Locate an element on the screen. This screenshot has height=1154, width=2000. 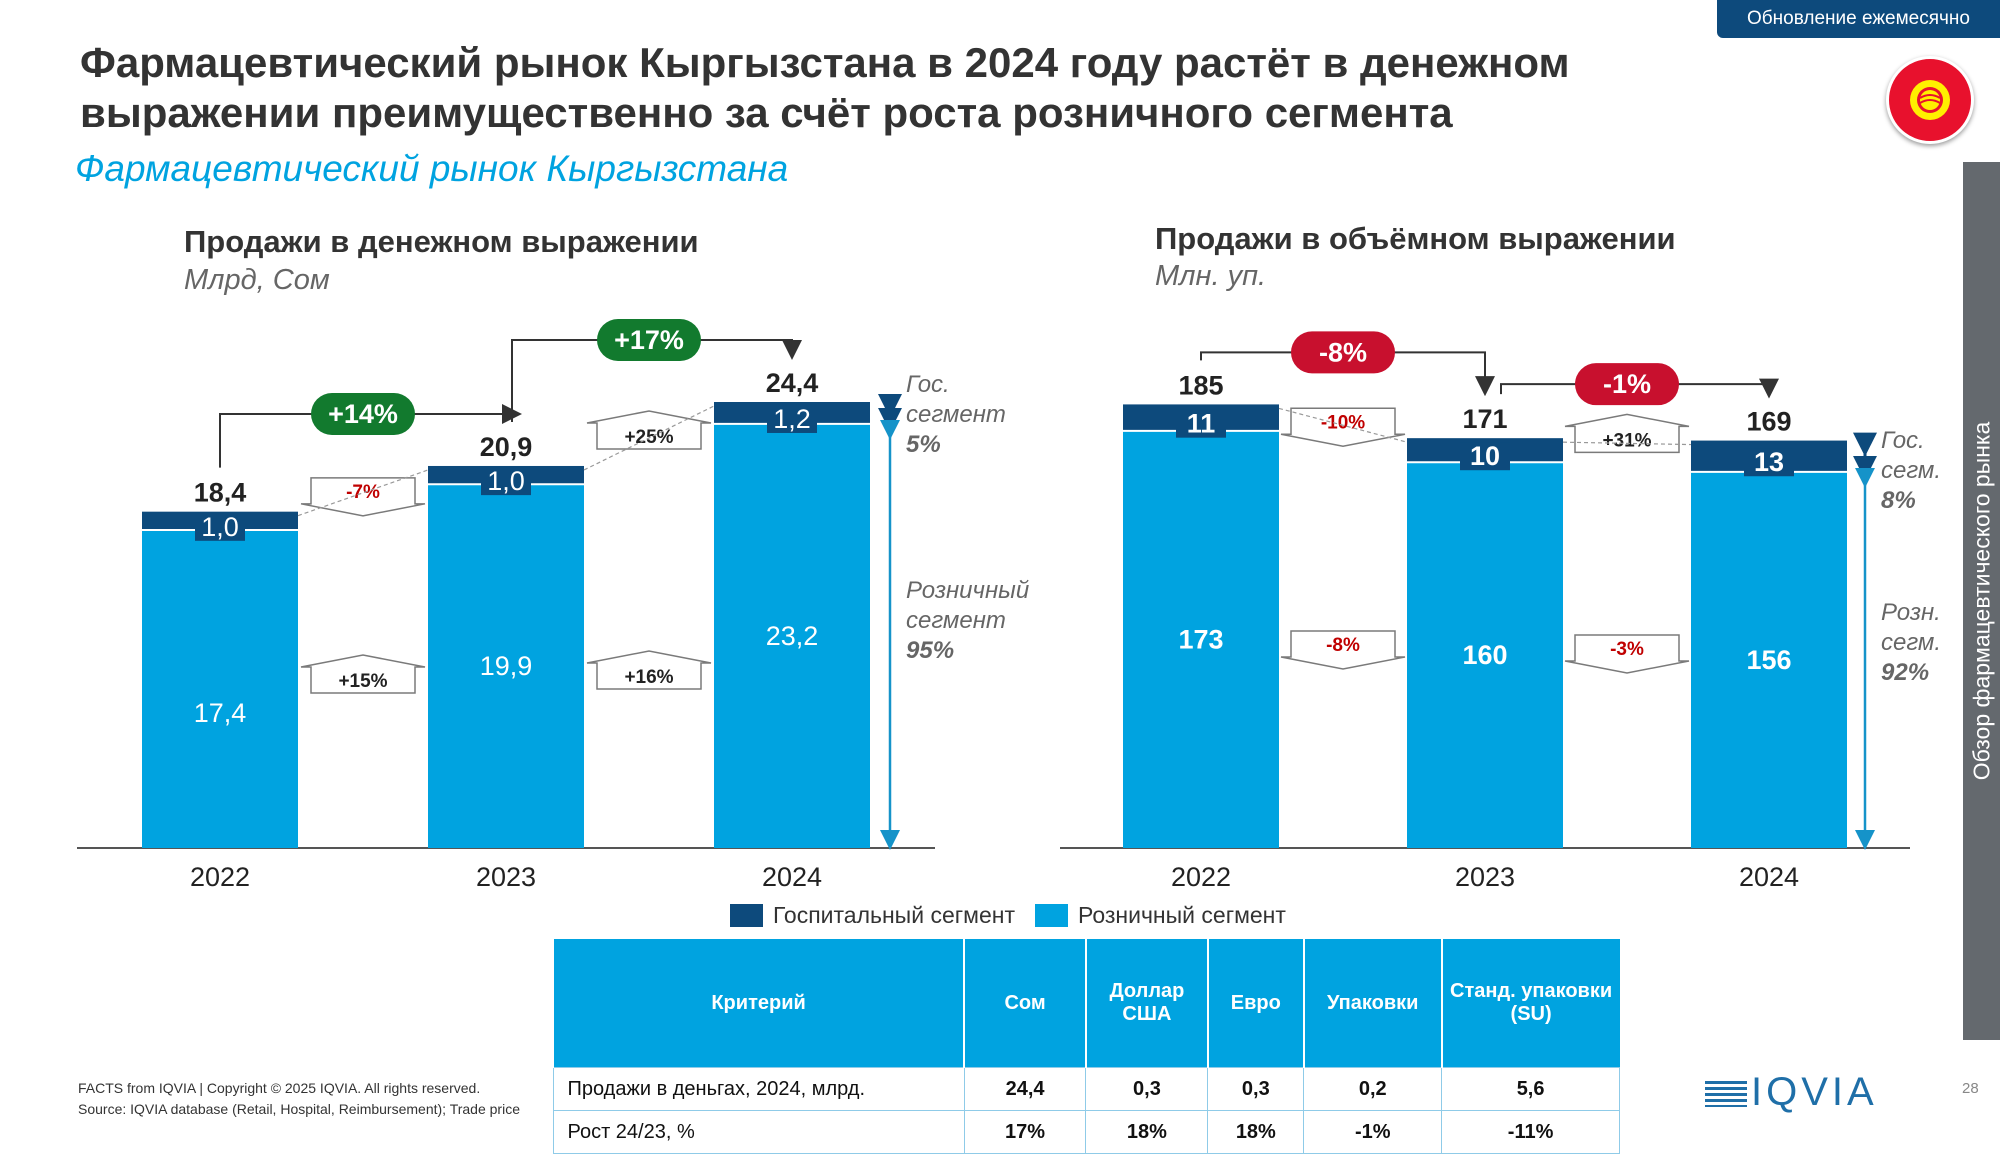
chart2-retail-value: 160 is located at coordinates (1484, 655).